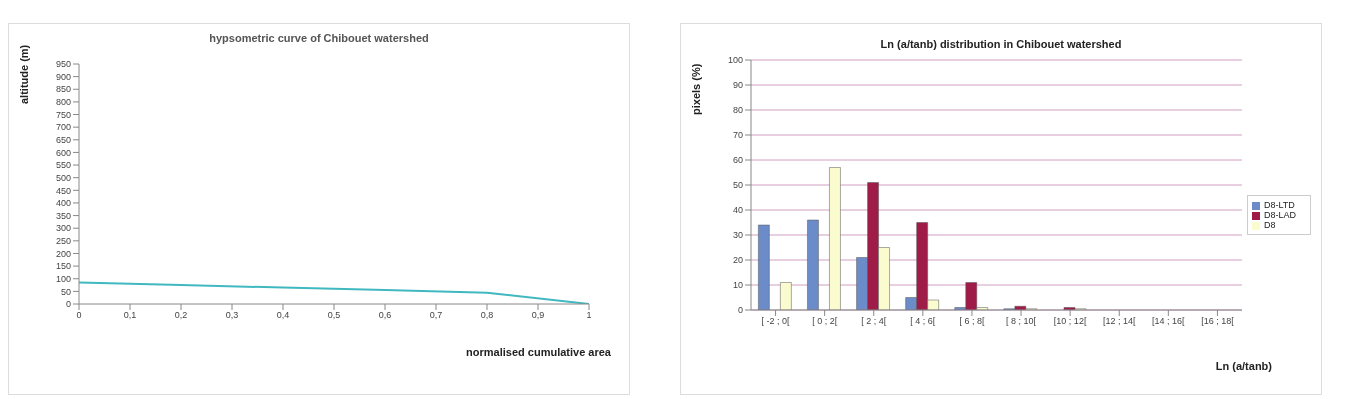 This screenshot has height=399, width=1349. Describe the element at coordinates (63, 76) in the screenshot. I see `y-tick-label: 900` at that location.